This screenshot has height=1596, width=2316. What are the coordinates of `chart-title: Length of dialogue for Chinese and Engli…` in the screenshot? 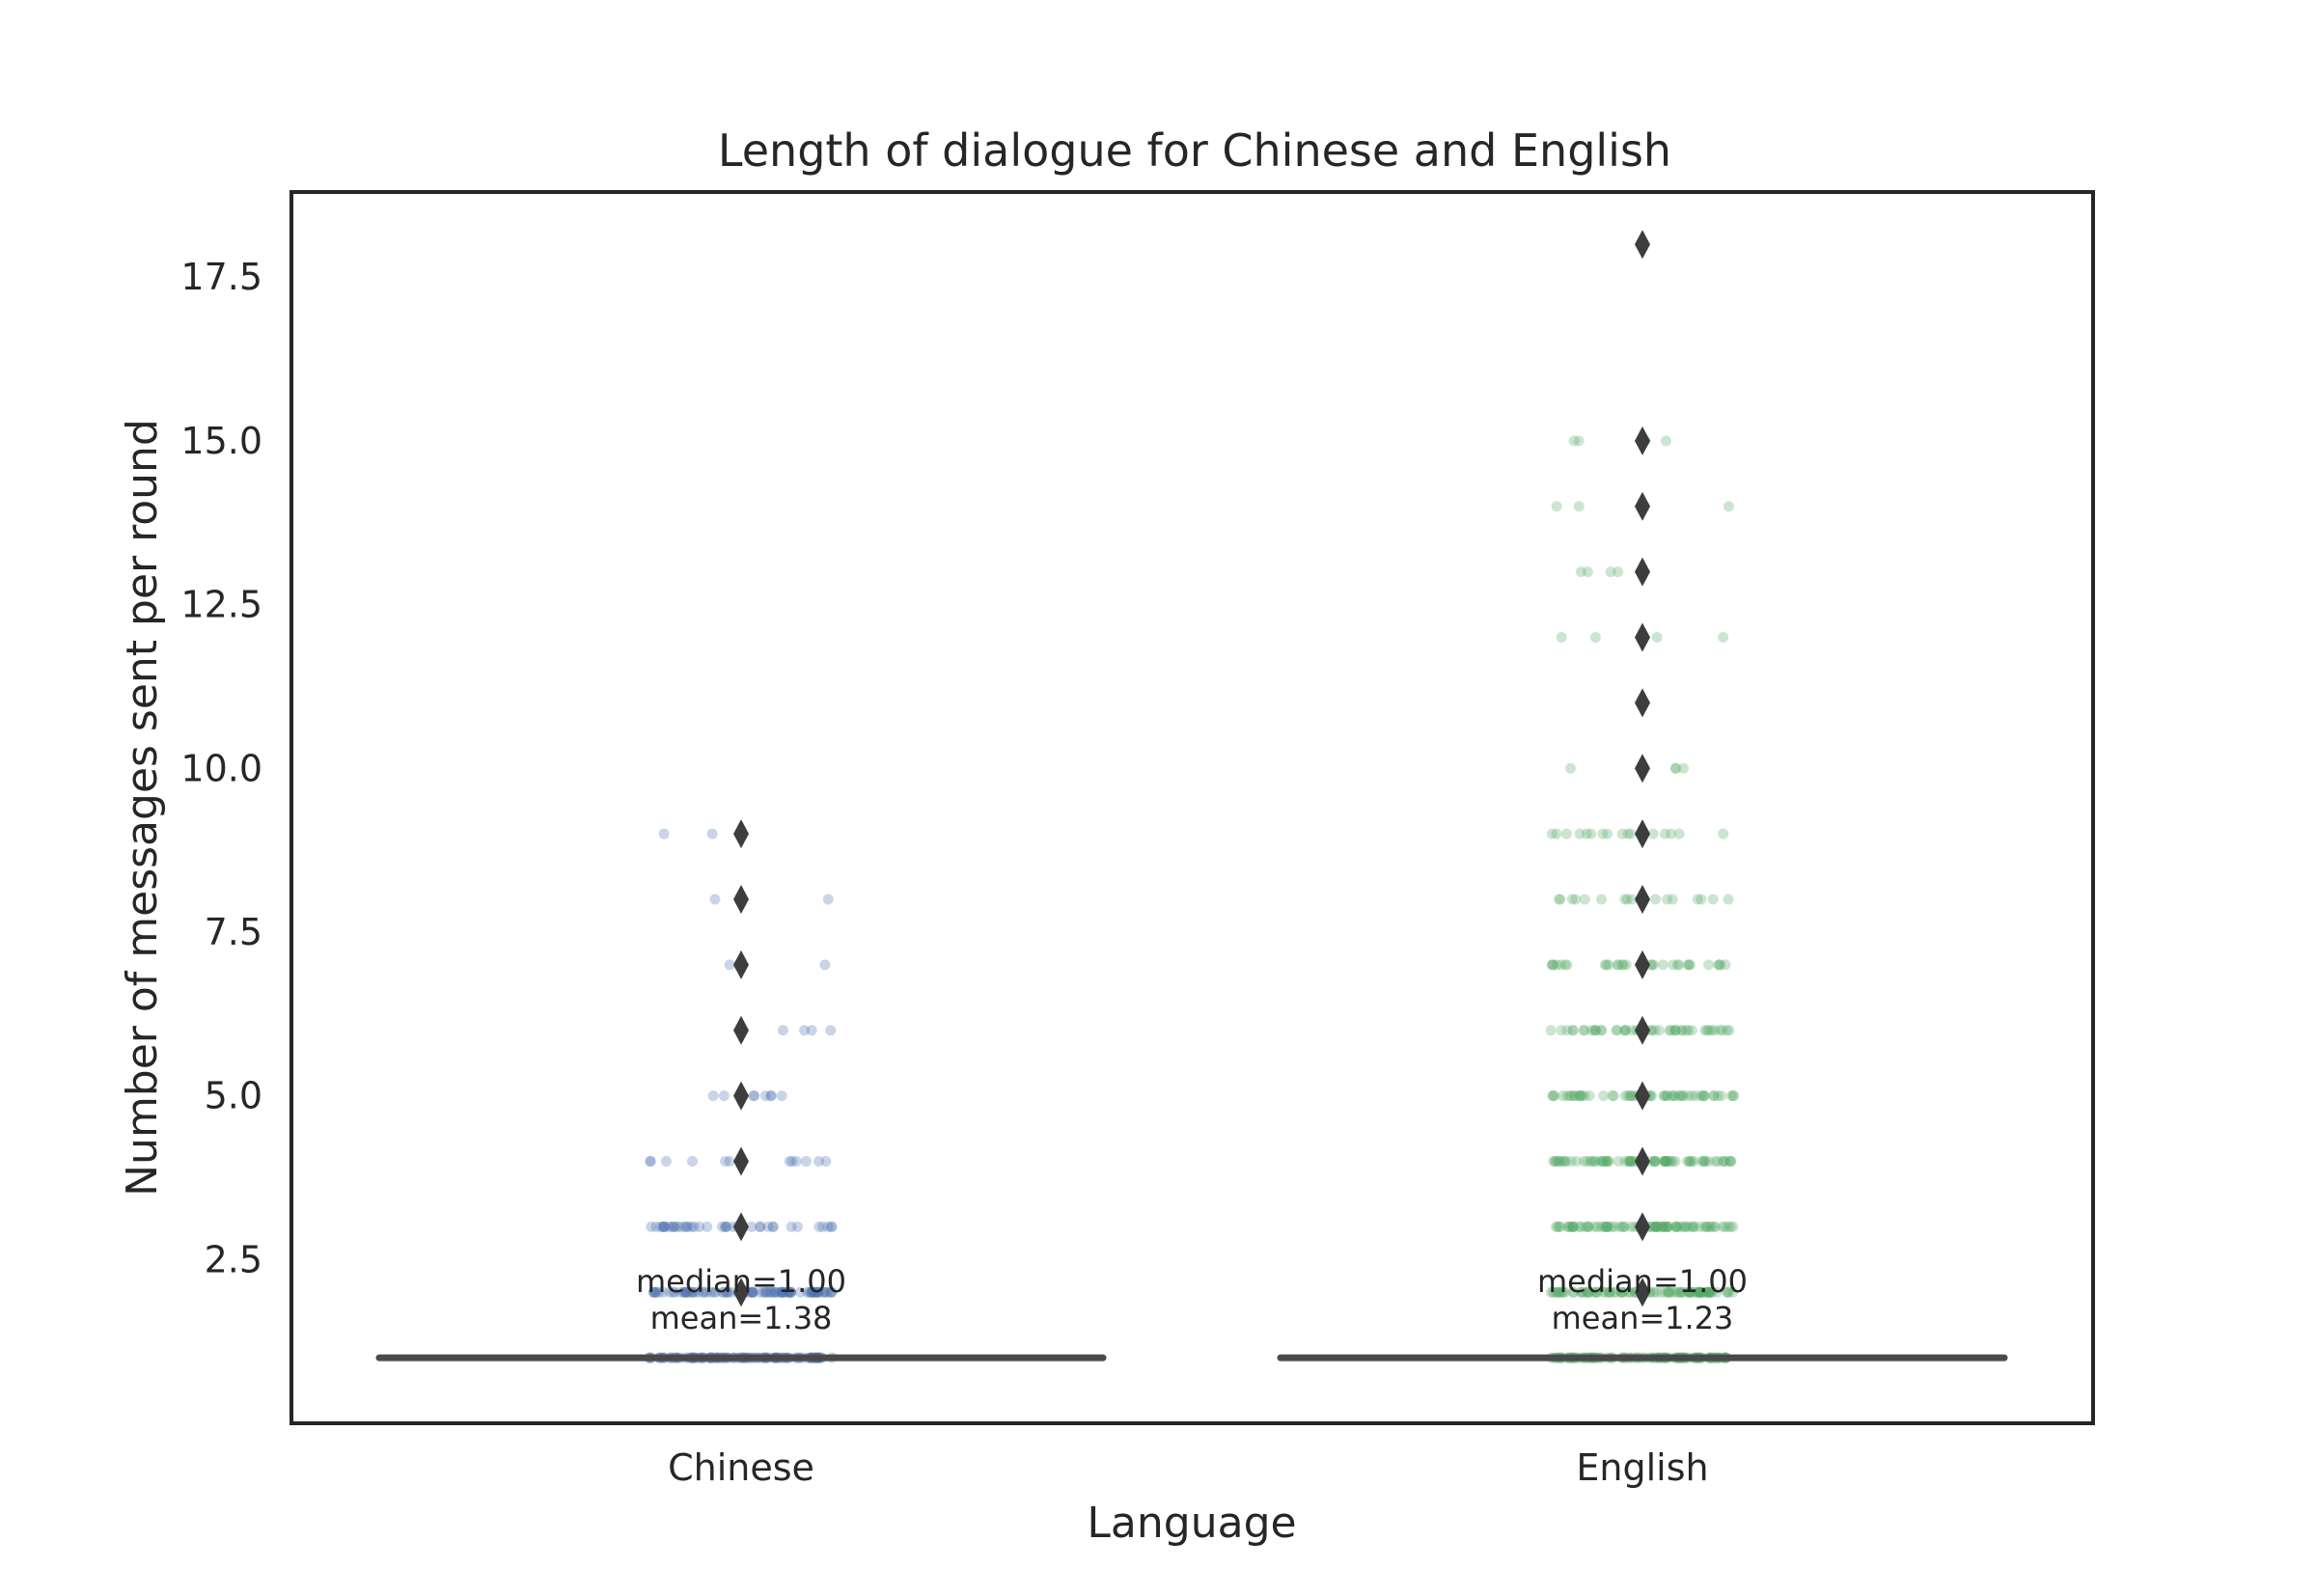 It's located at (1194, 151).